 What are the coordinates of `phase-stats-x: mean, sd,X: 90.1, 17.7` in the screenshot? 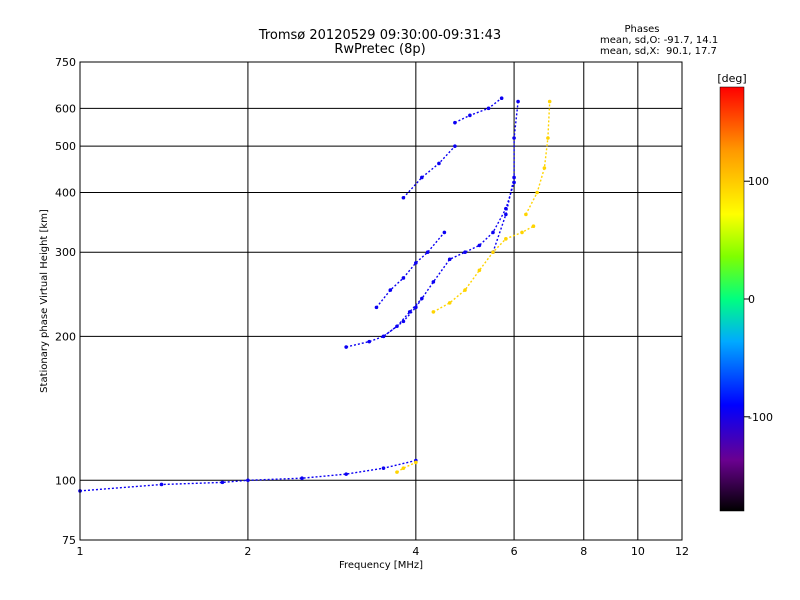 It's located at (658, 51).